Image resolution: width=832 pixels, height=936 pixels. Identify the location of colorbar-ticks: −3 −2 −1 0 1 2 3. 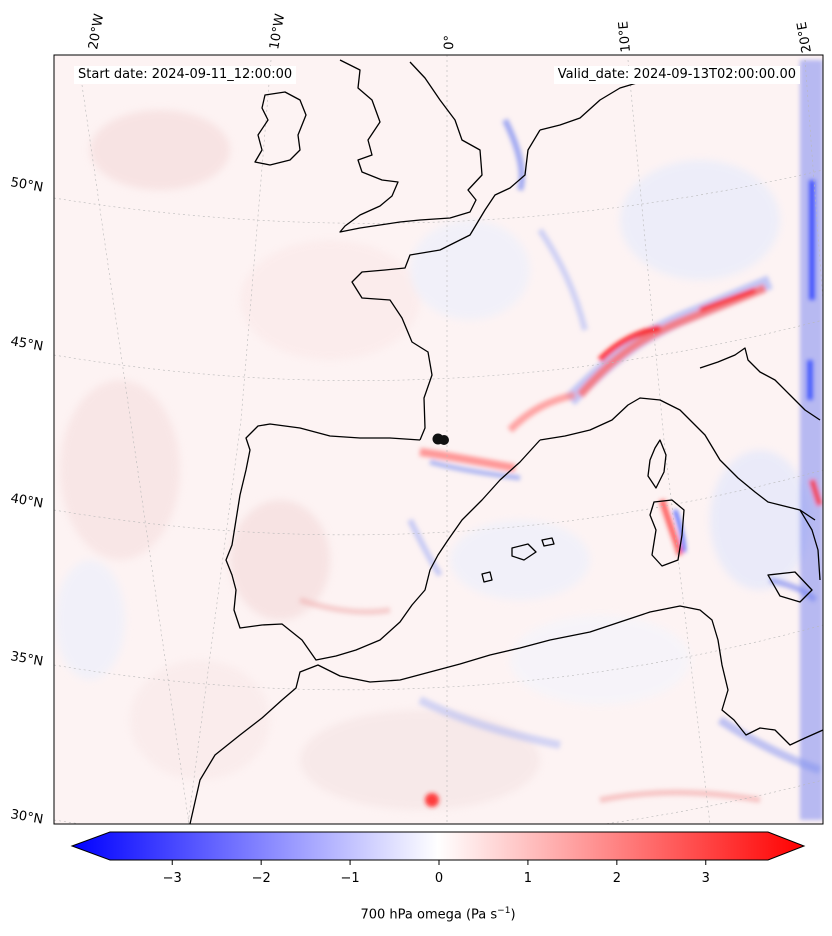
(436, 873).